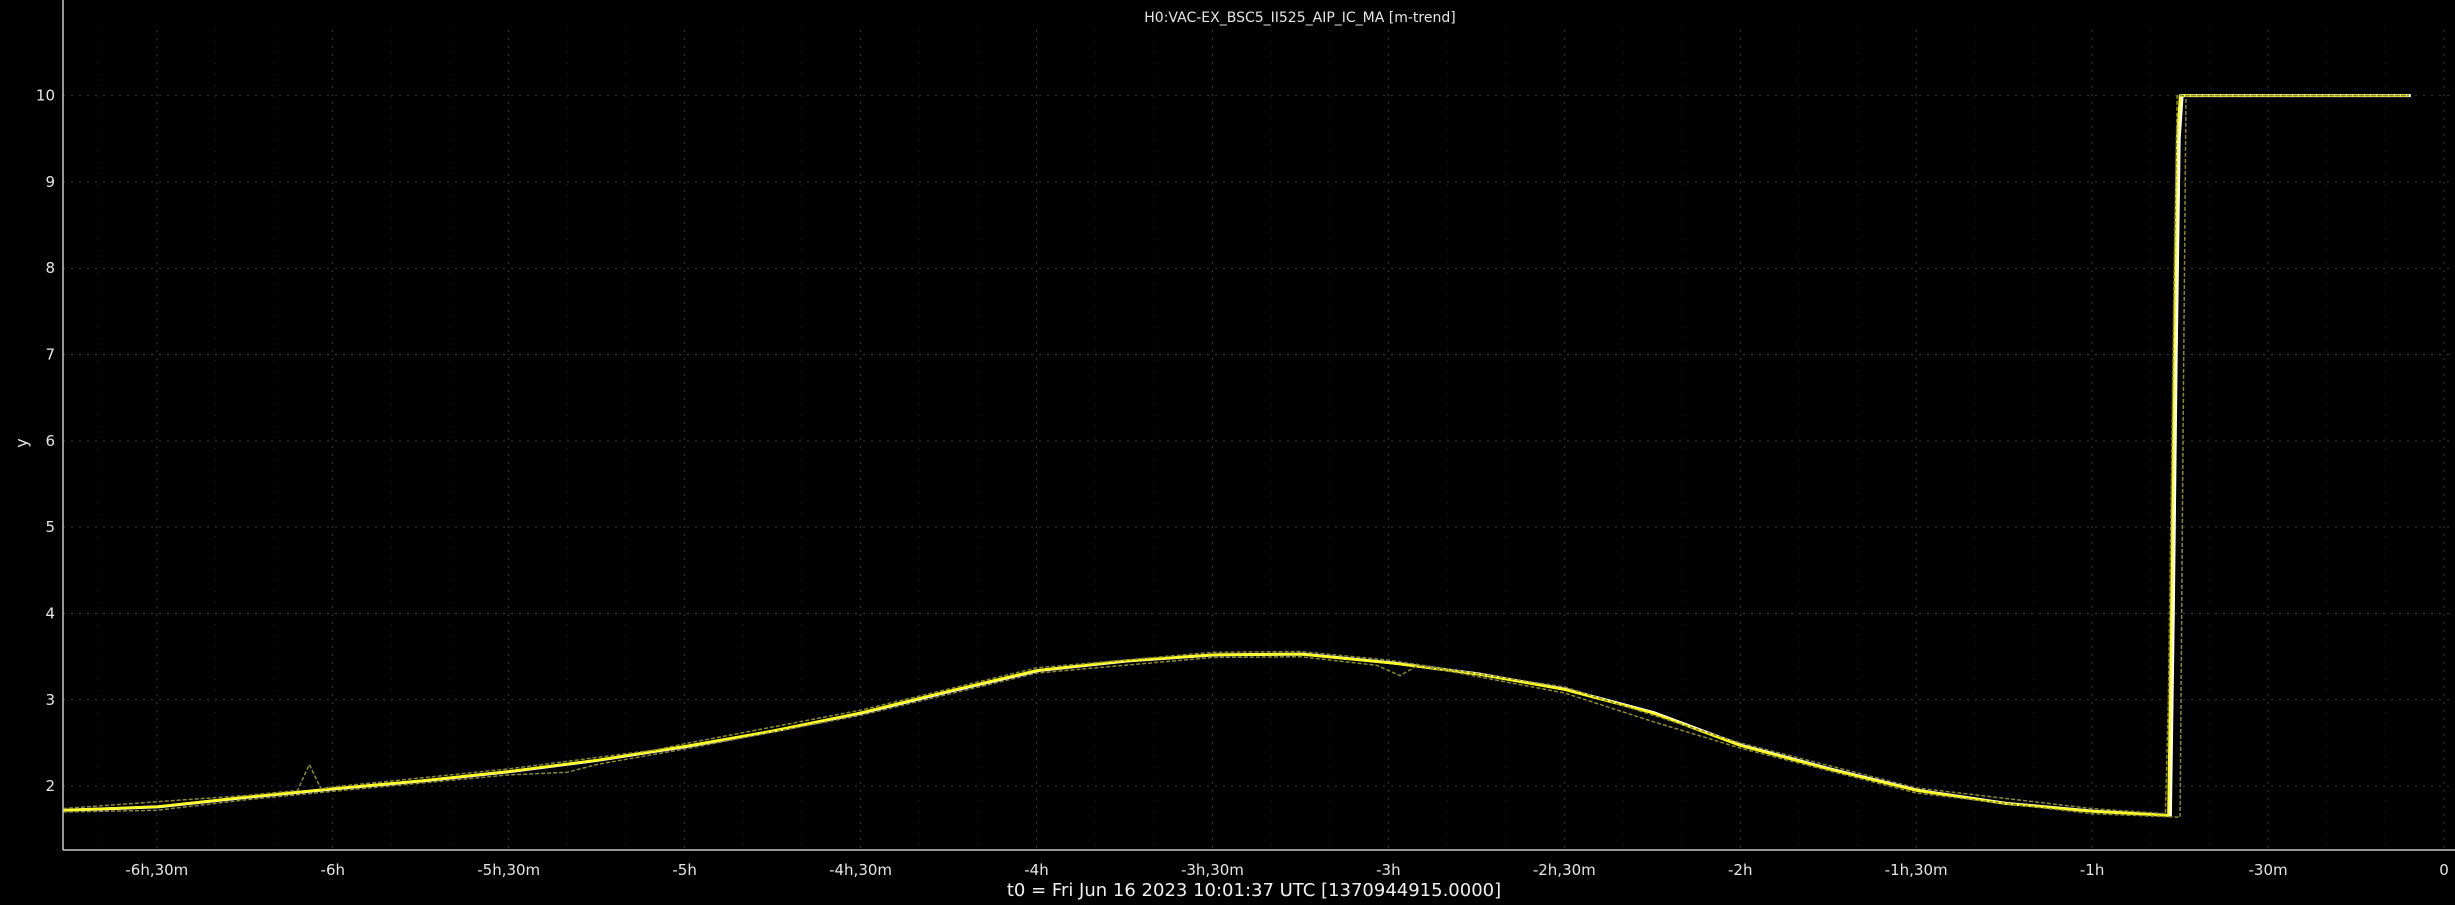 This screenshot has width=2455, height=905. Describe the element at coordinates (156, 870) in the screenshot. I see `x-tick-label: -6h,30m` at that location.